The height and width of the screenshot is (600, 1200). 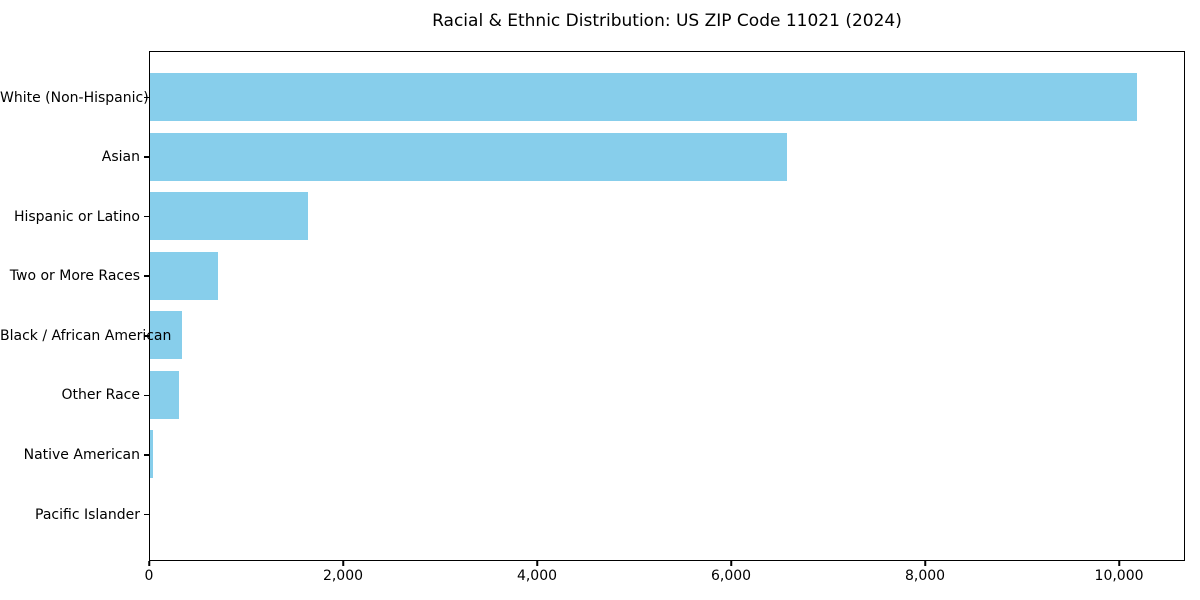 What do you see at coordinates (343, 576) in the screenshot?
I see `x-tick-label: 2,000` at bounding box center [343, 576].